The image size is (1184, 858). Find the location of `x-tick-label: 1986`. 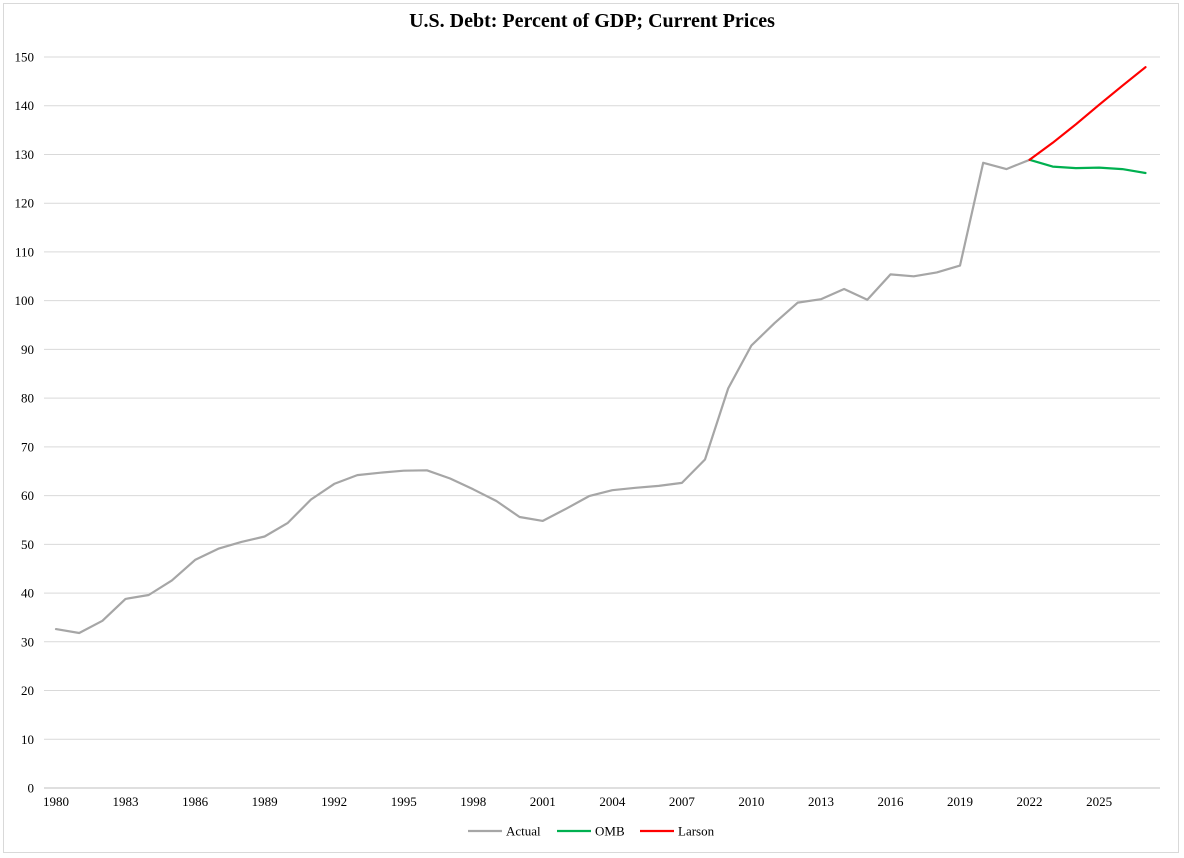

x-tick-label: 1986 is located at coordinates (195, 801).